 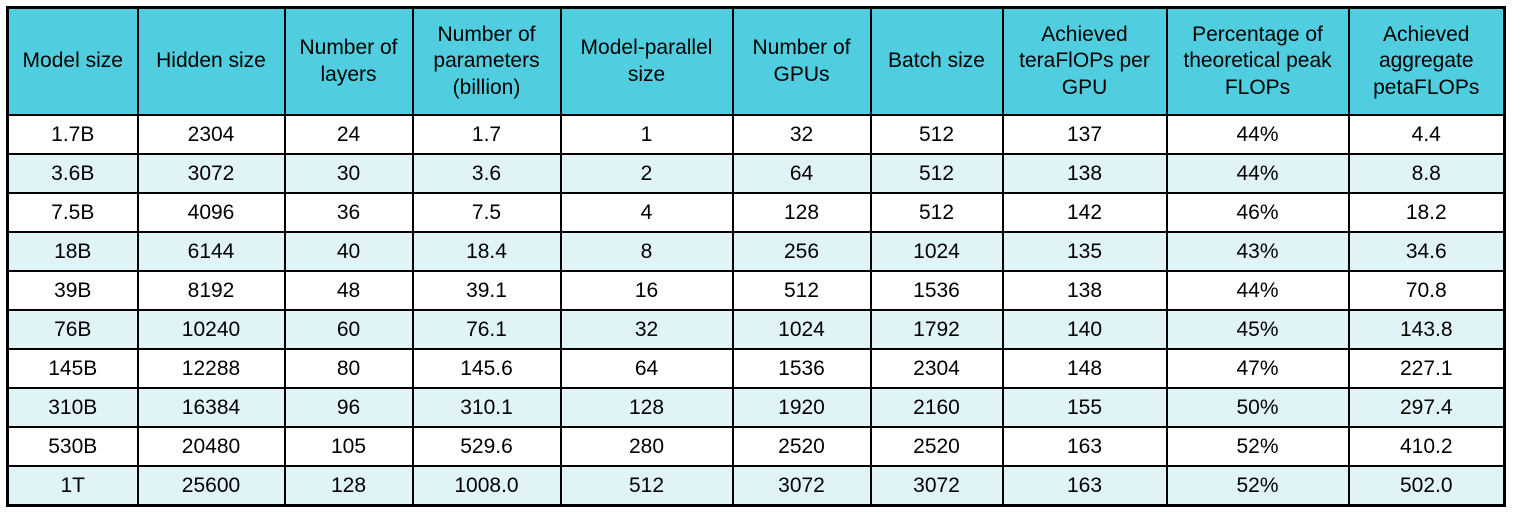 What do you see at coordinates (1084, 251) in the screenshot?
I see `table-cell: 135` at bounding box center [1084, 251].